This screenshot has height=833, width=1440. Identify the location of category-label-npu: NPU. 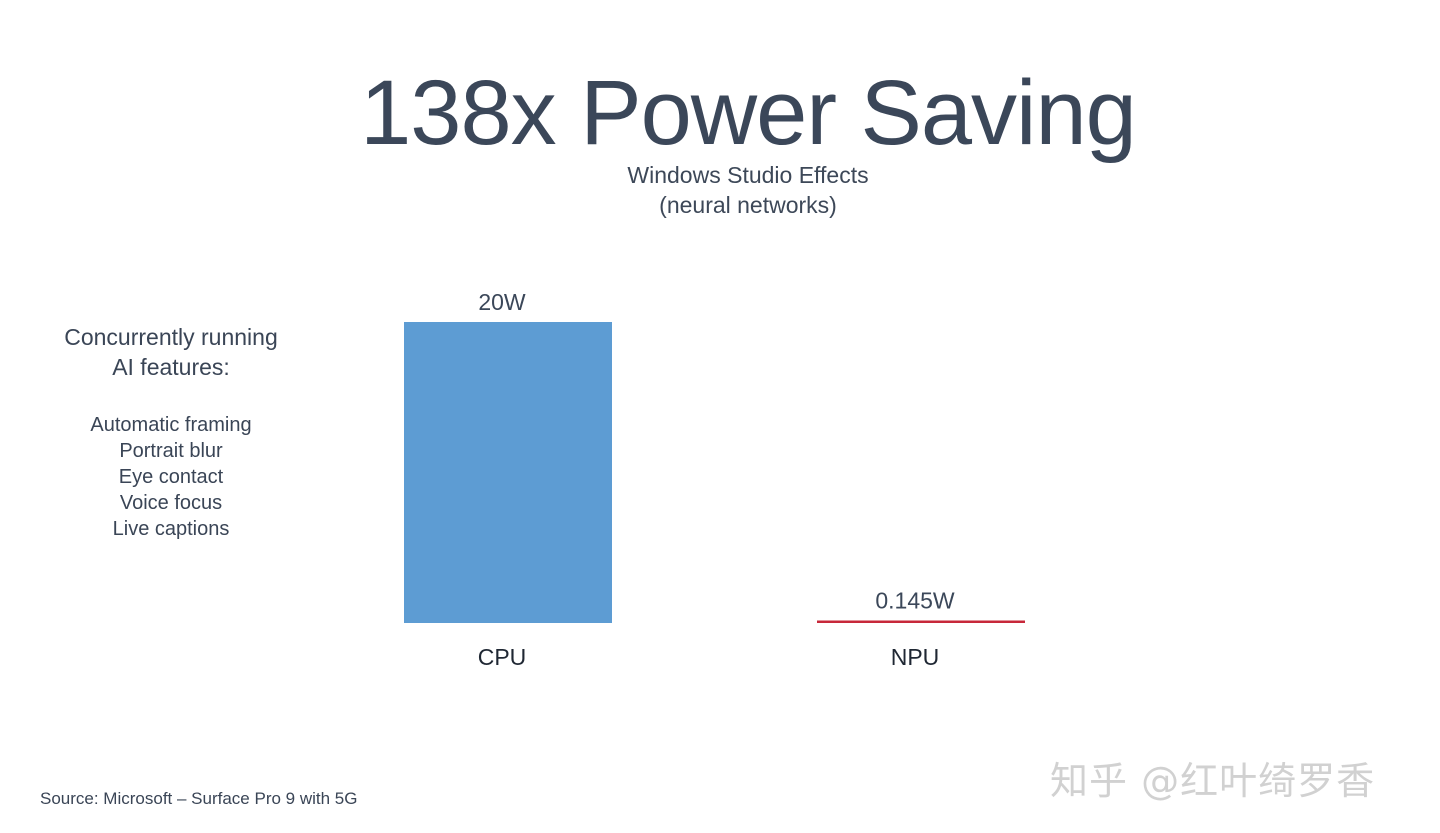
(915, 657).